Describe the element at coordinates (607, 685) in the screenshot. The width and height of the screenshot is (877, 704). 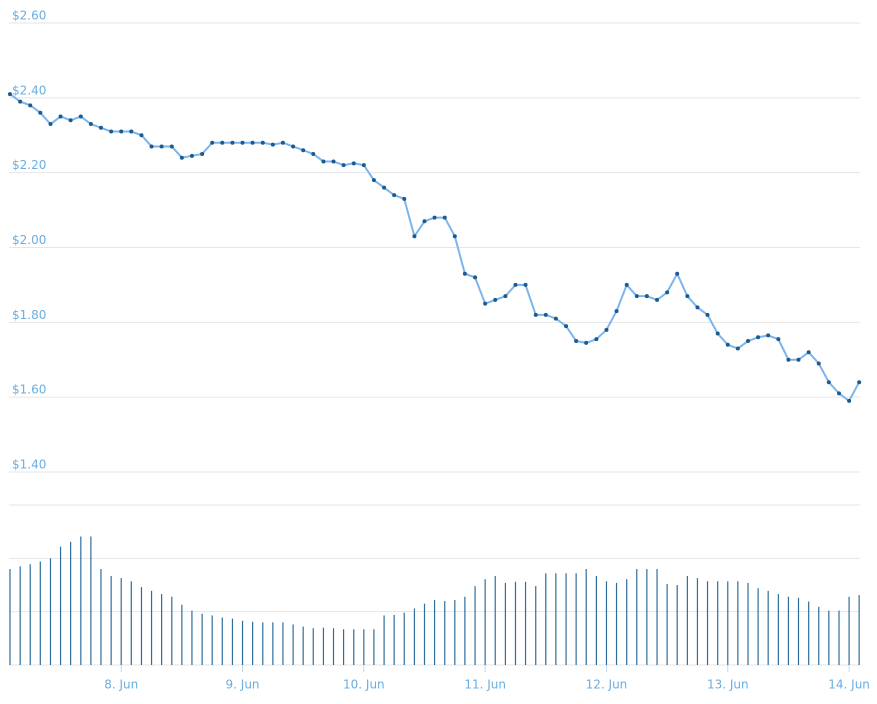
I see `x-tick-label: 12. Jun` at that location.